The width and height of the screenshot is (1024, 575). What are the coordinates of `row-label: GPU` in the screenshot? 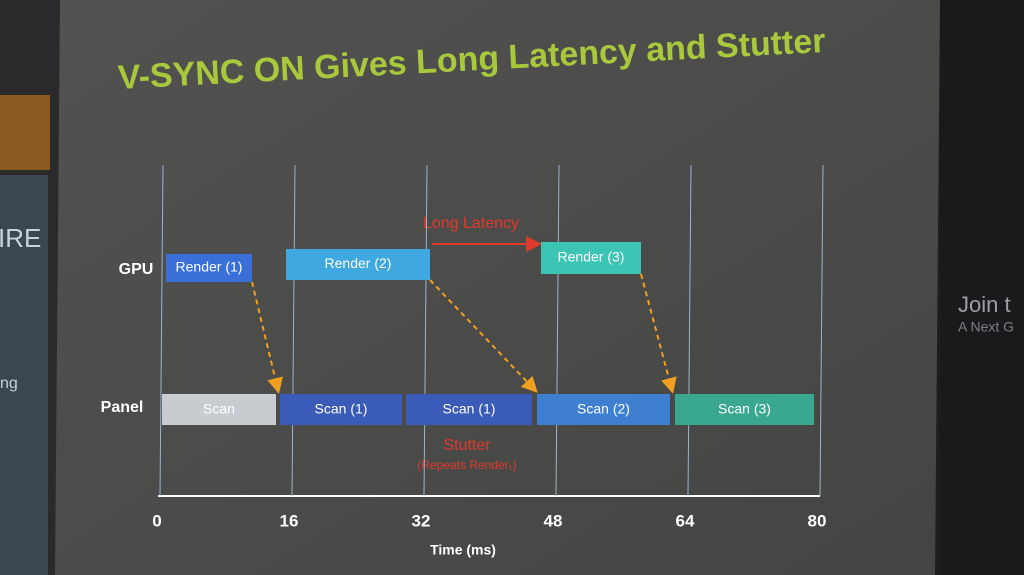 It's located at (136, 269).